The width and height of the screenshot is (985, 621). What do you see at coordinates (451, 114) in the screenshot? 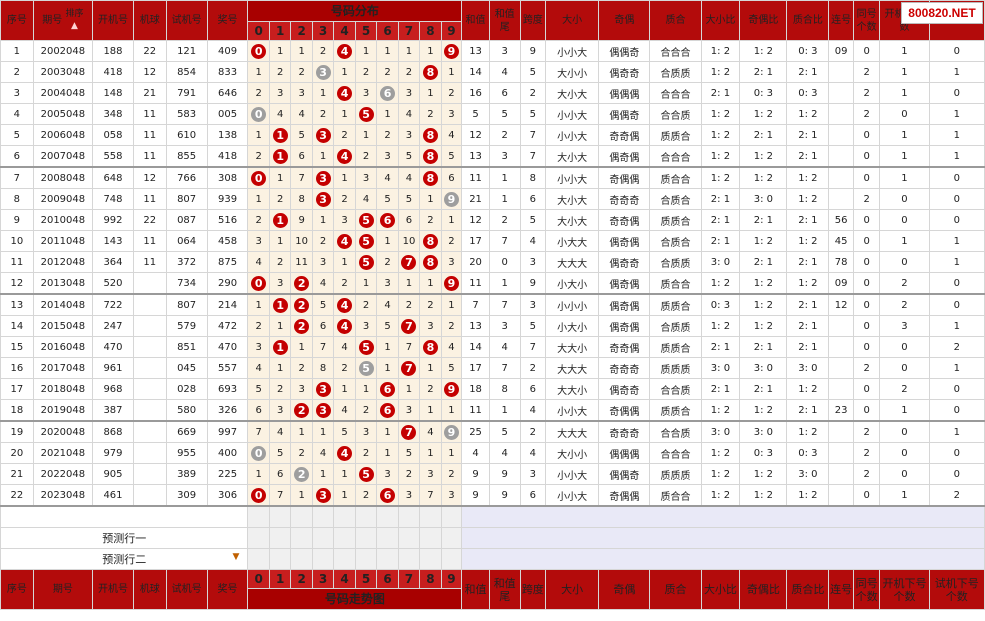
I see `zone-cell-9: 3` at bounding box center [451, 114].